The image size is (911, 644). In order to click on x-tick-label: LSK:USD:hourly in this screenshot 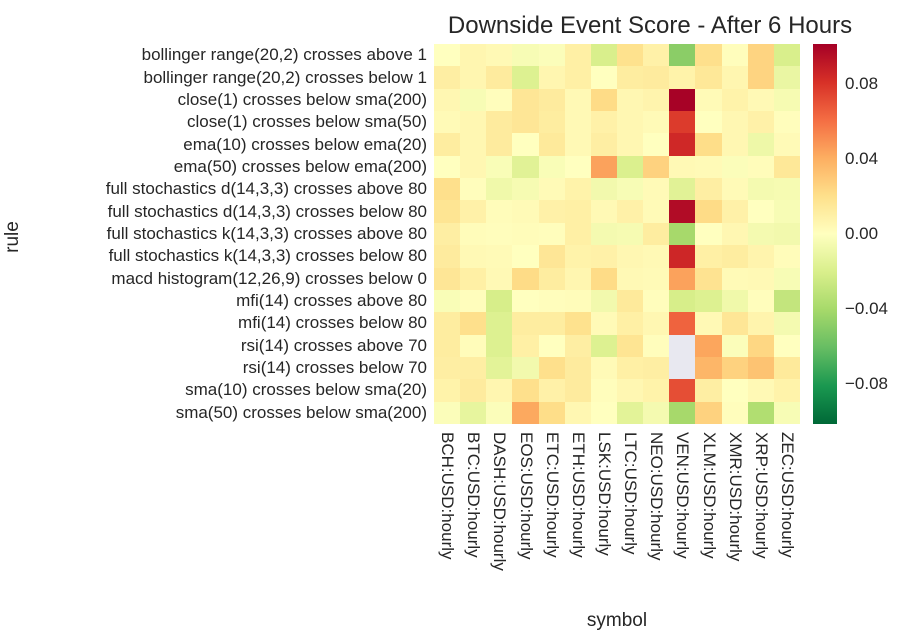, I will do `click(604, 494)`.